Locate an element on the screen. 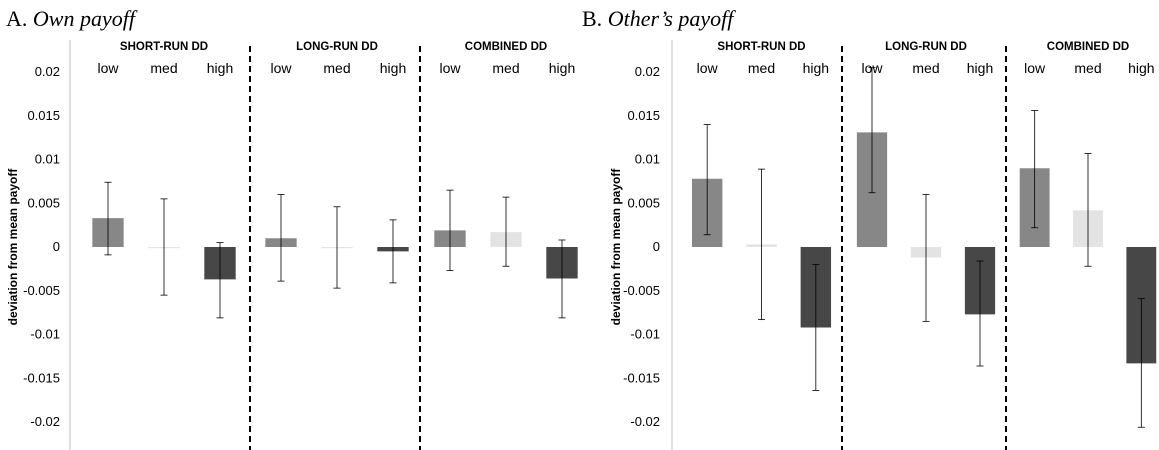 This screenshot has width=1159, height=450. panel-title: A. Own payoff is located at coordinates (72, 18).